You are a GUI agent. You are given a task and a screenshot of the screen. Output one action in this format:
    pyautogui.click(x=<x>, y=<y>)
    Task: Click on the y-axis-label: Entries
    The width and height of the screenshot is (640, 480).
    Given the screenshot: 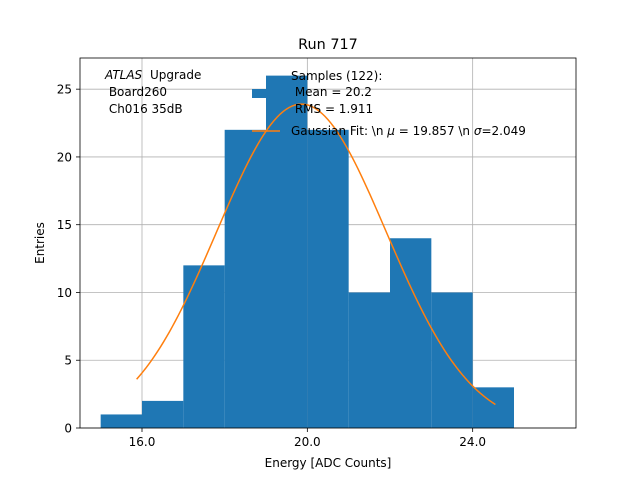 What is the action you would take?
    pyautogui.click(x=40, y=243)
    